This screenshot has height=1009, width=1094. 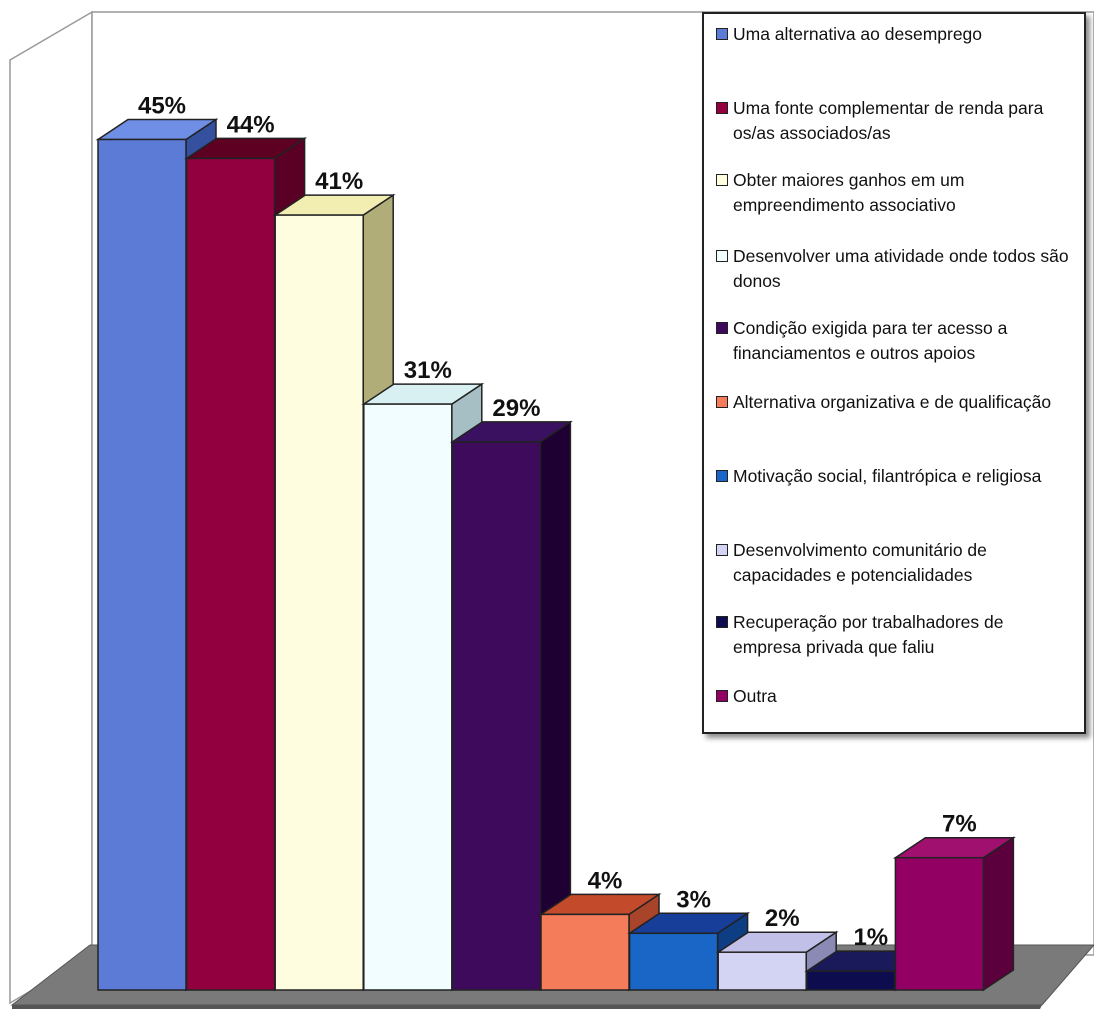 I want to click on bar-value-label: 44%, so click(x=251, y=124).